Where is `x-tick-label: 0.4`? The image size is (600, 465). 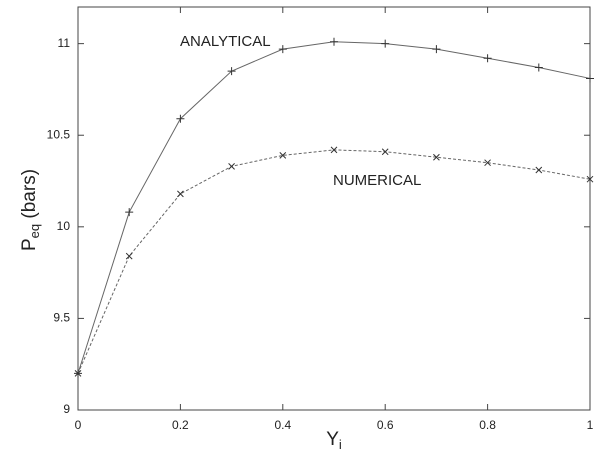 x-tick-label: 0.4 is located at coordinates (282, 425).